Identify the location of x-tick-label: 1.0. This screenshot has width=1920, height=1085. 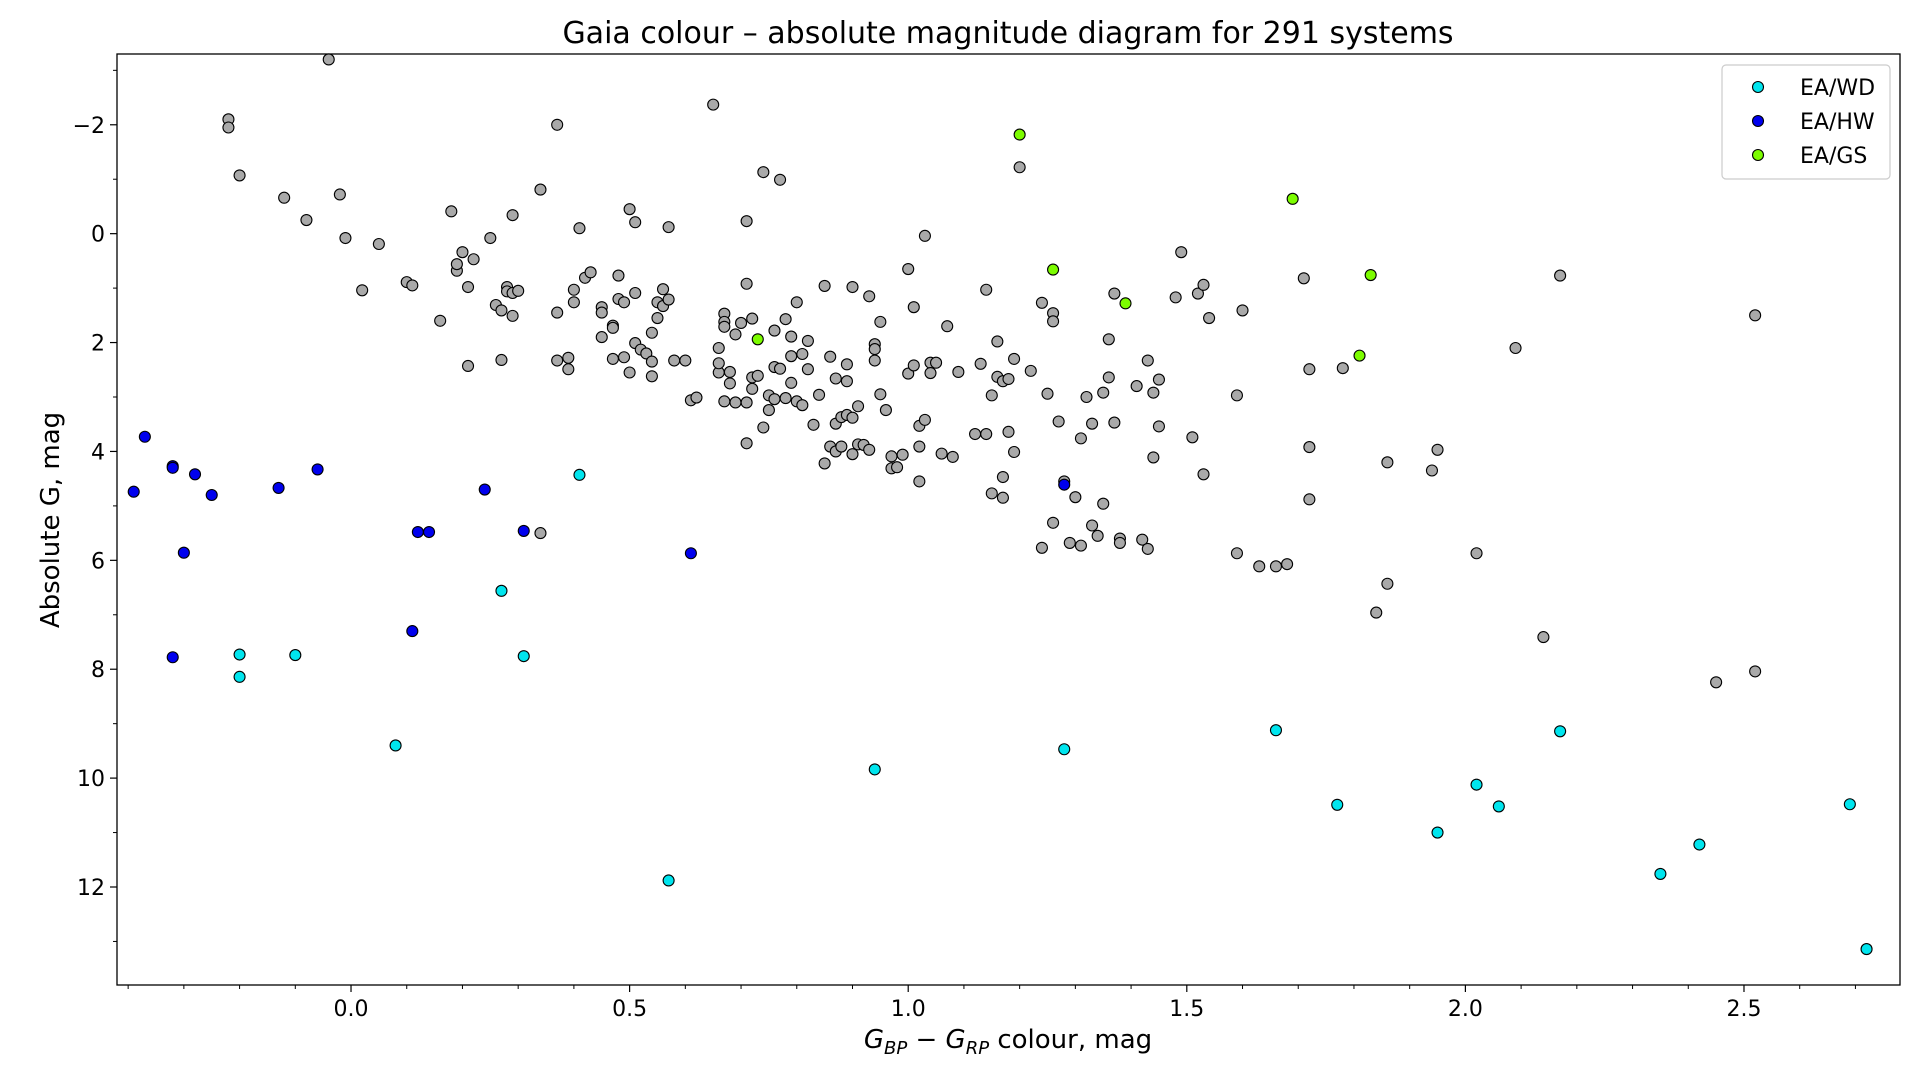
(908, 1009).